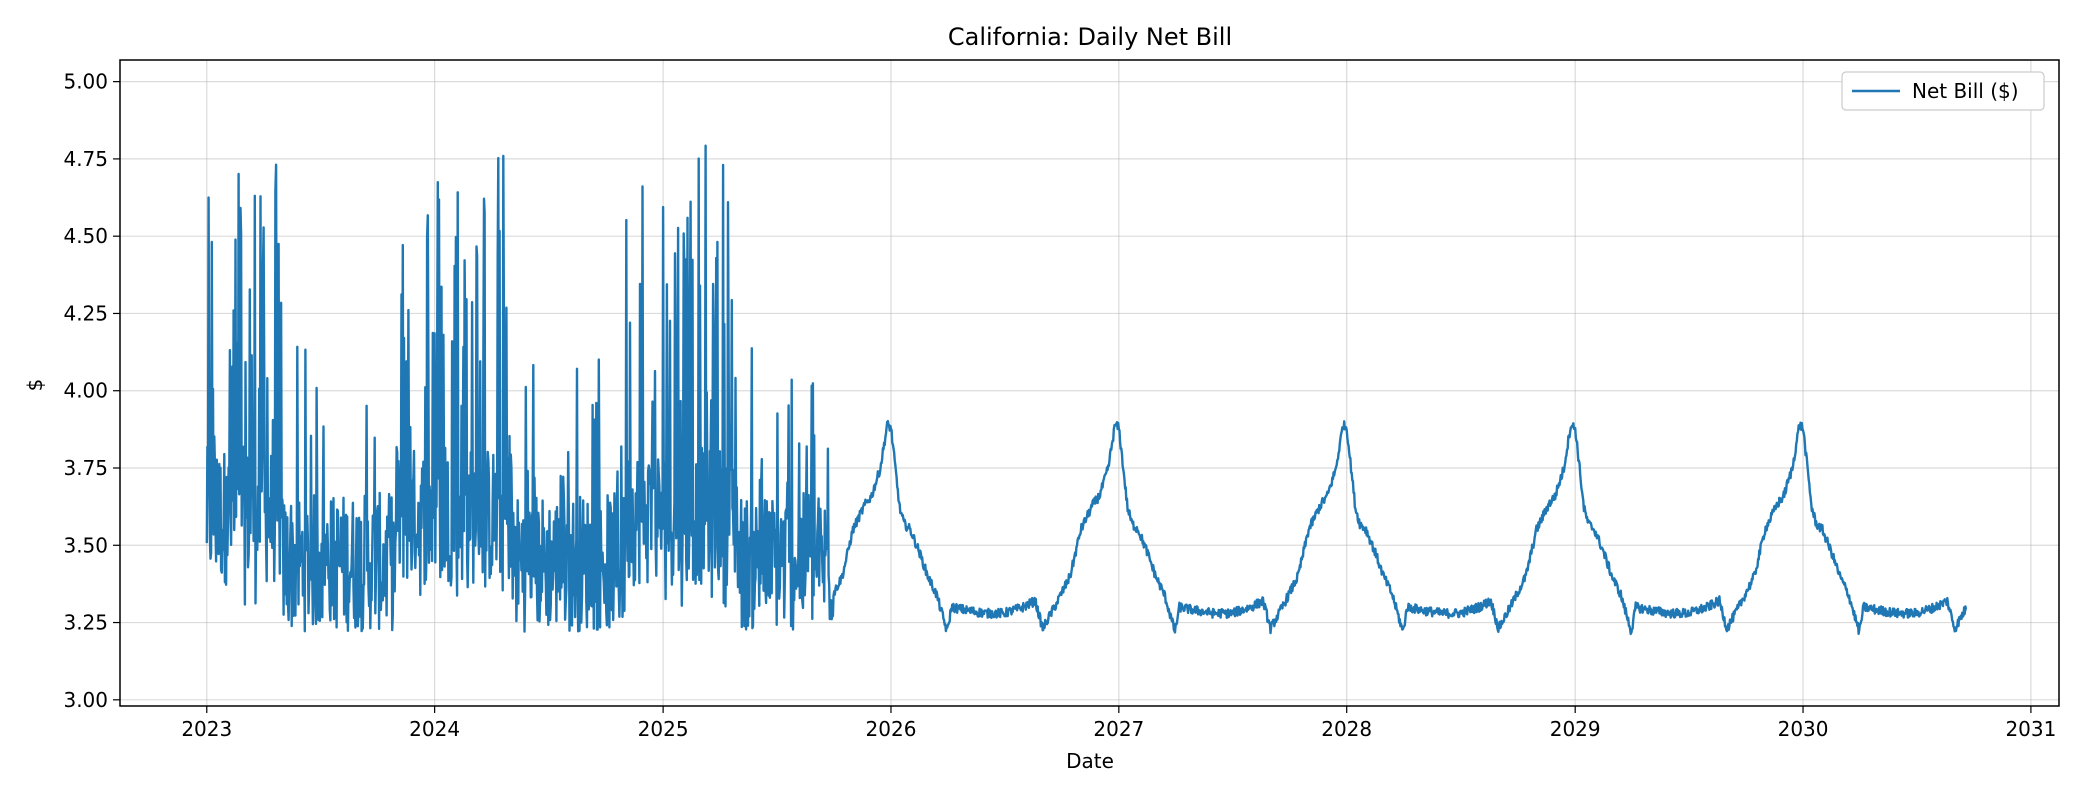  I want to click on x-tick-label: 2027, so click(1118, 729).